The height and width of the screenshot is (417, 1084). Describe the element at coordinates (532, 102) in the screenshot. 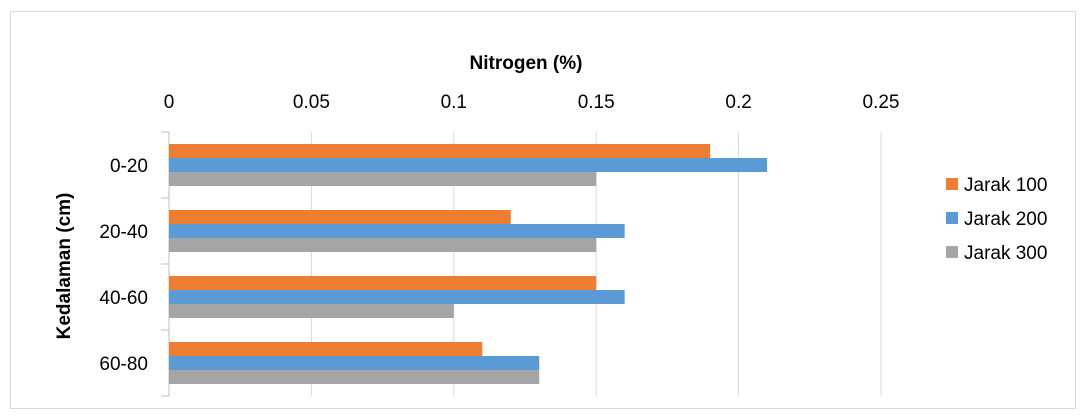

I see `x-tick-labels: 0 0.05 0.1 0.15 0.2 0.25` at that location.